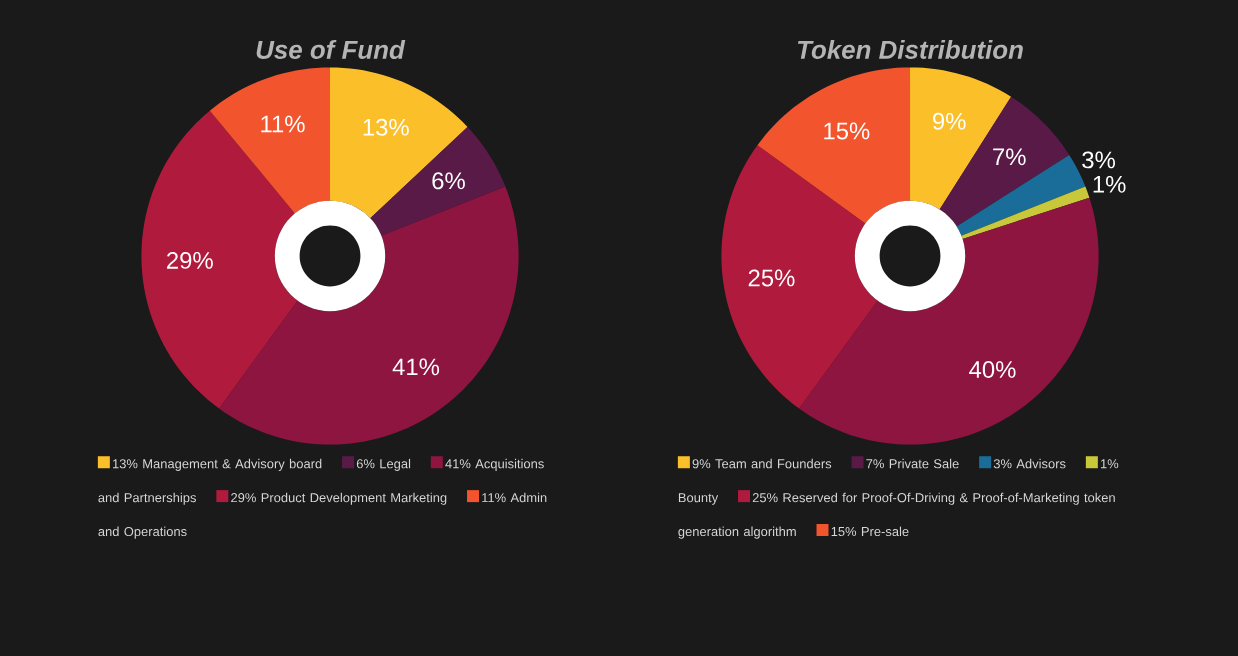 Image resolution: width=1238 pixels, height=656 pixels. Describe the element at coordinates (386, 127) in the screenshot. I see `data-label: 13%` at that location.